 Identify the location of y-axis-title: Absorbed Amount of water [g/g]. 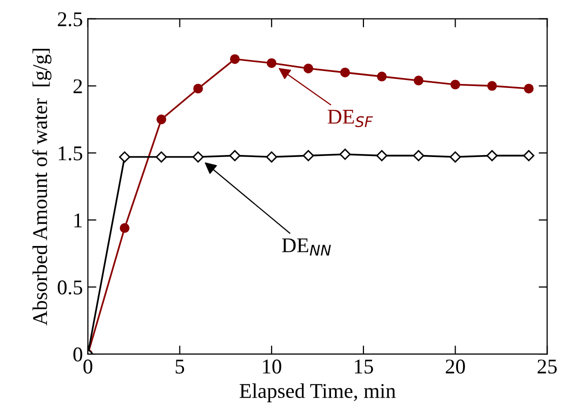
(42, 187).